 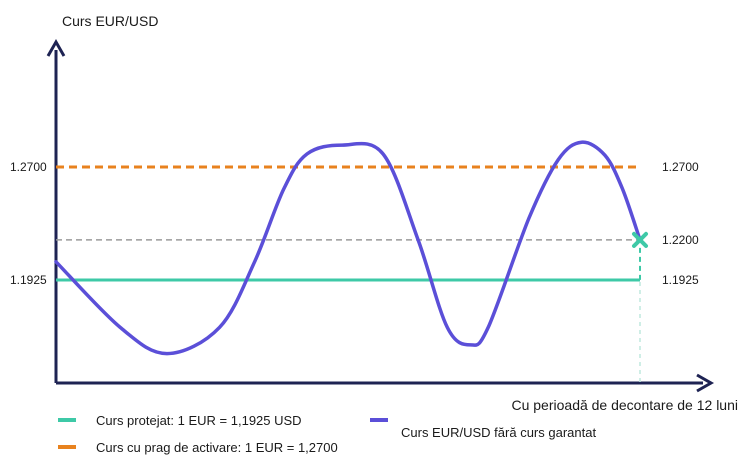 I want to click on legend-label-threshold: Curs cu prag de activare: 1 EUR = 1,2700, so click(x=217, y=447).